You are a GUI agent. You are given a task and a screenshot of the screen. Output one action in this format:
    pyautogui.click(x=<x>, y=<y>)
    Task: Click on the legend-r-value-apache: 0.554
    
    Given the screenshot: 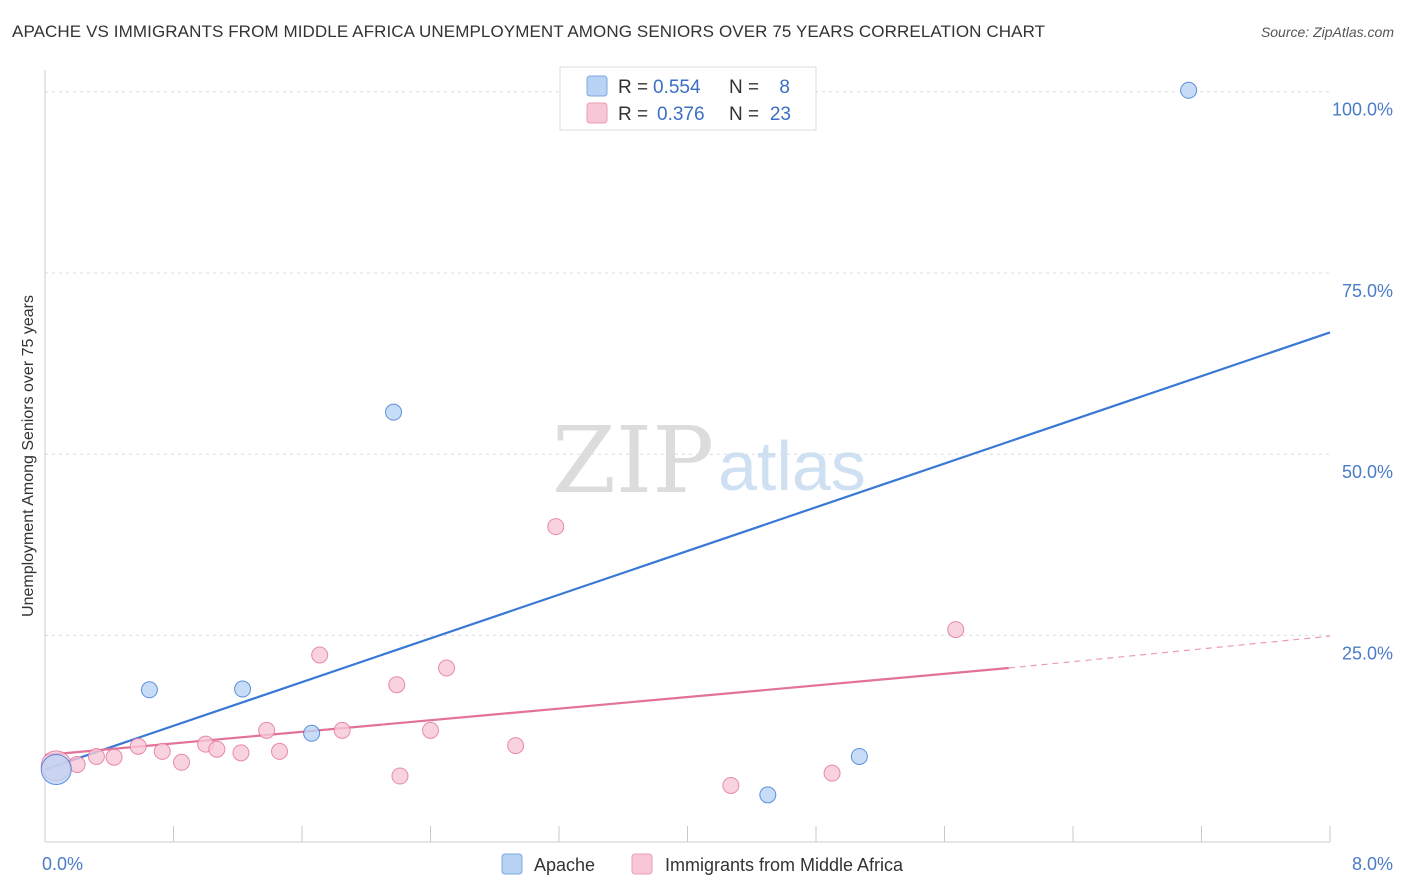 What is the action you would take?
    pyautogui.click(x=677, y=87)
    